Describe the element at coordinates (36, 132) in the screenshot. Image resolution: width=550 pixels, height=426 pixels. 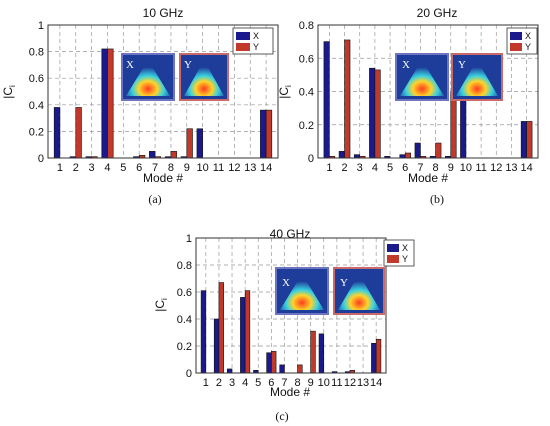
I see `y-tick-label: 0.2` at that location.